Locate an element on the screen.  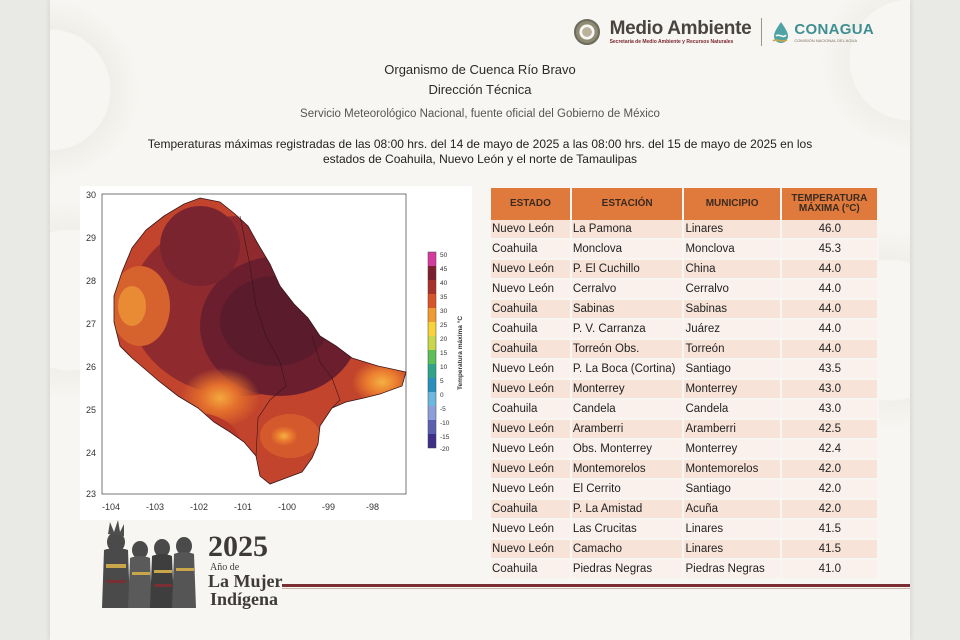
colorbar-tick: -15 is located at coordinates (445, 437).